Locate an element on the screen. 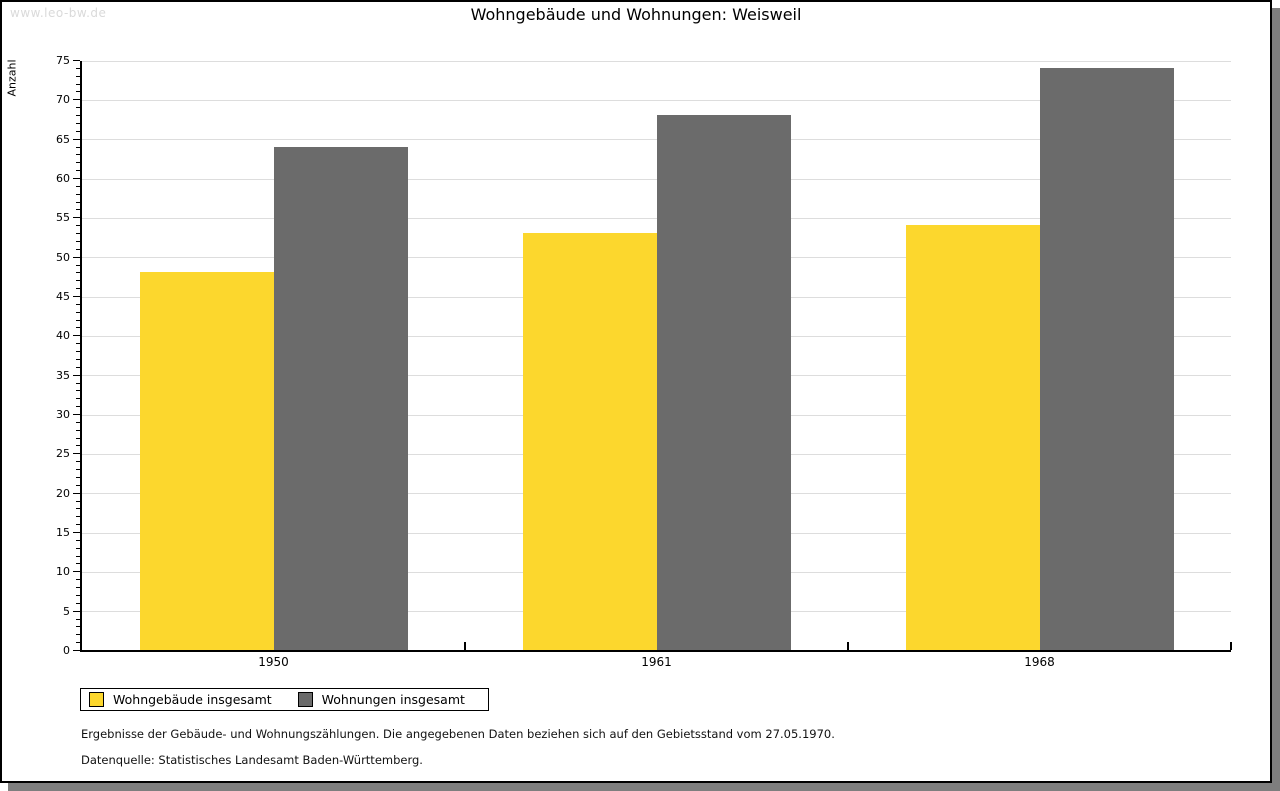  chart-title: Wohngebäude und Wohnungen: Weisweil is located at coordinates (636, 14).